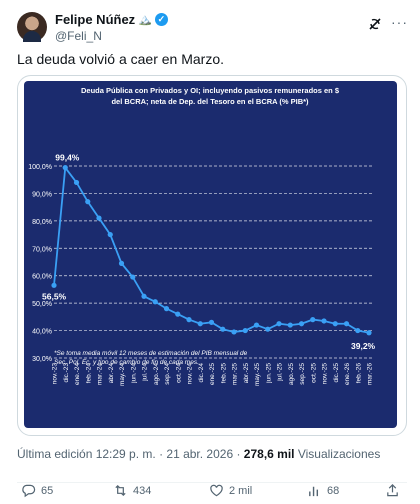 This screenshot has width=420, height=504. I want to click on x-tick-label: nov.-25, so click(325, 374).